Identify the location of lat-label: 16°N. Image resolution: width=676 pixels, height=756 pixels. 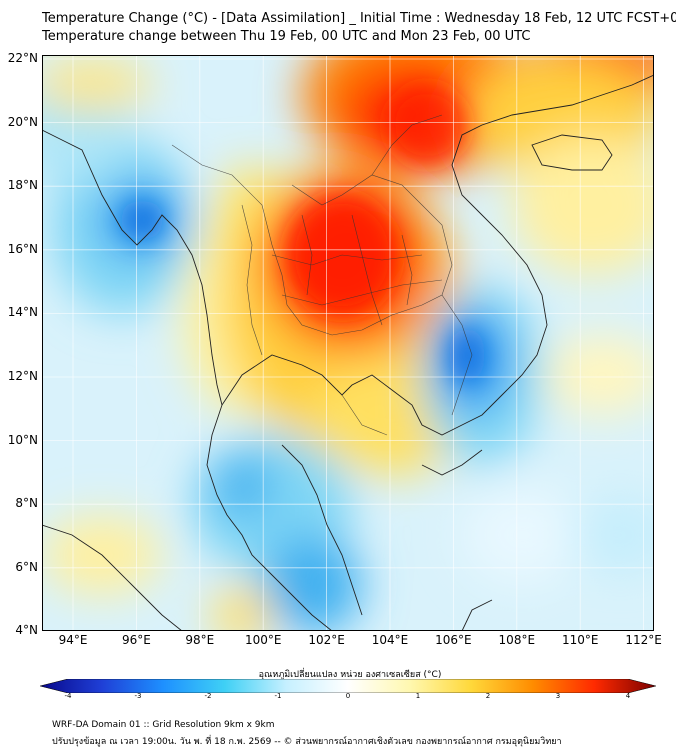
(22, 248).